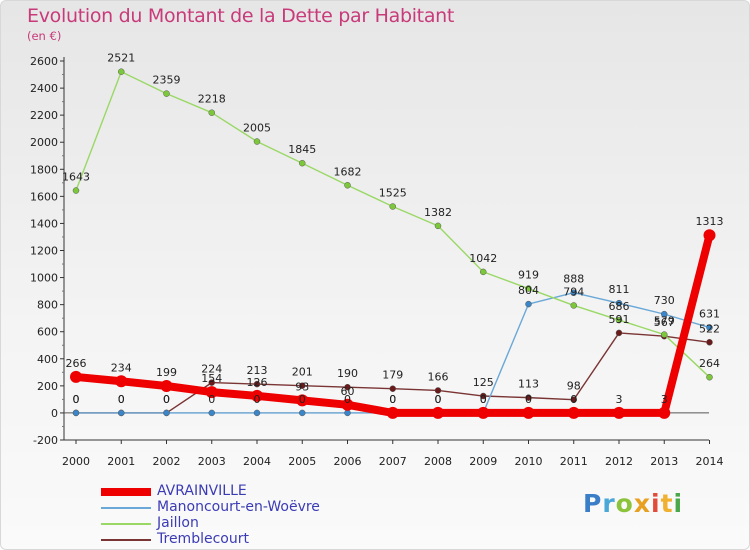 The image size is (750, 550). Describe the element at coordinates (528, 275) in the screenshot. I see `data-label: 919` at that location.